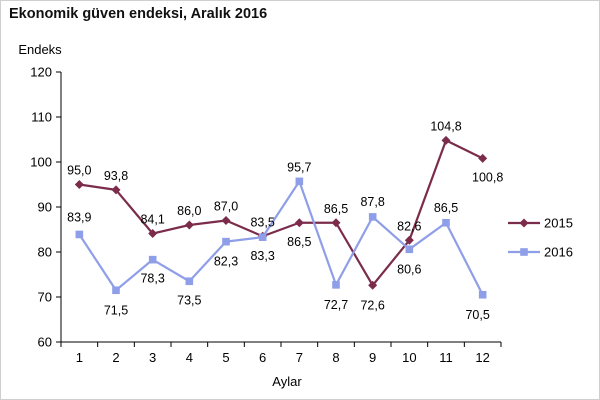 The height and width of the screenshot is (400, 600). What do you see at coordinates (299, 167) in the screenshot?
I see `data-label-2016: 95,7` at bounding box center [299, 167].